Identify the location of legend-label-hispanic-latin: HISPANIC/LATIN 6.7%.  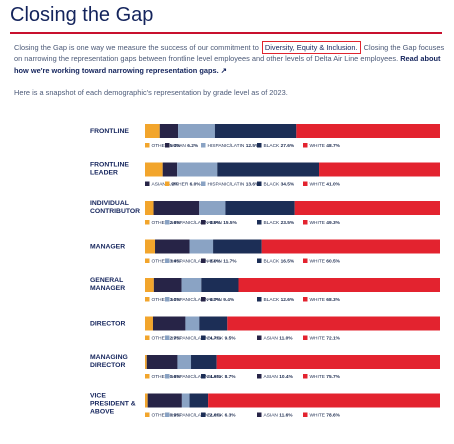
(197, 300).